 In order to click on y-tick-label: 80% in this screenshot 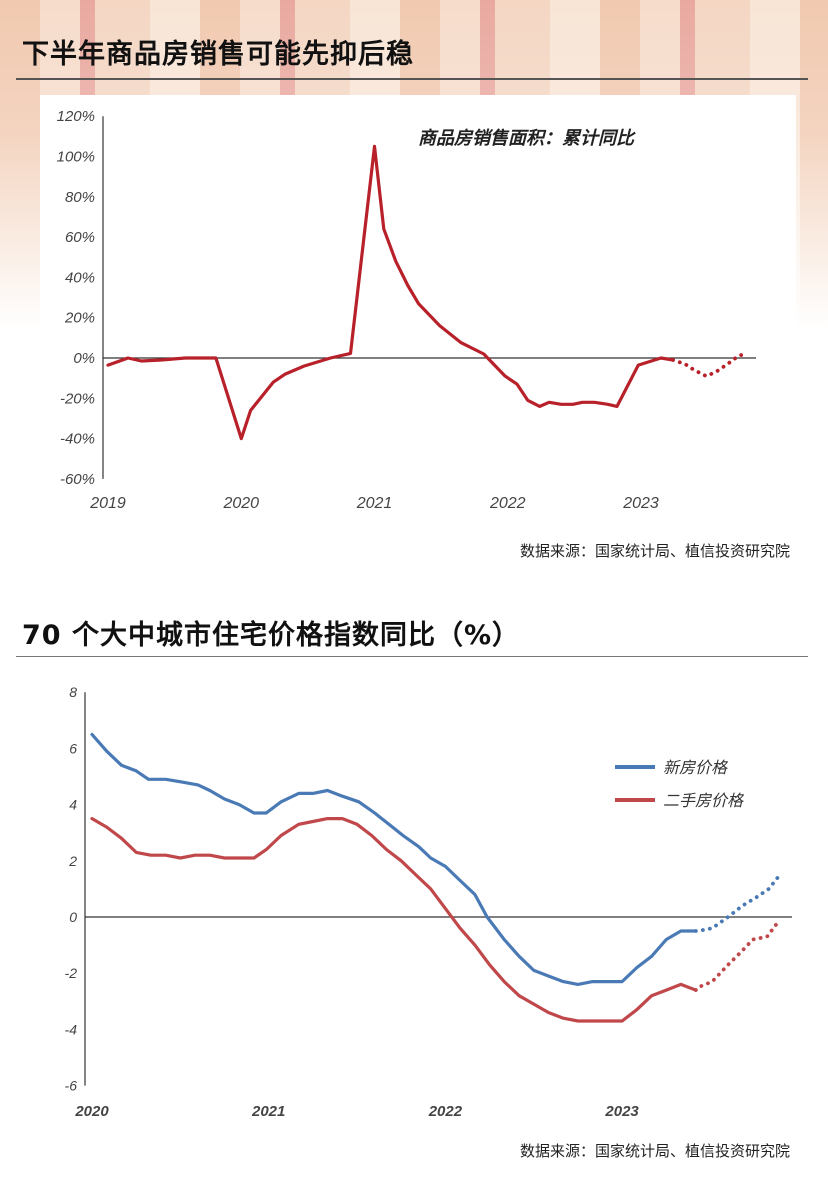, I will do `click(80, 197)`.